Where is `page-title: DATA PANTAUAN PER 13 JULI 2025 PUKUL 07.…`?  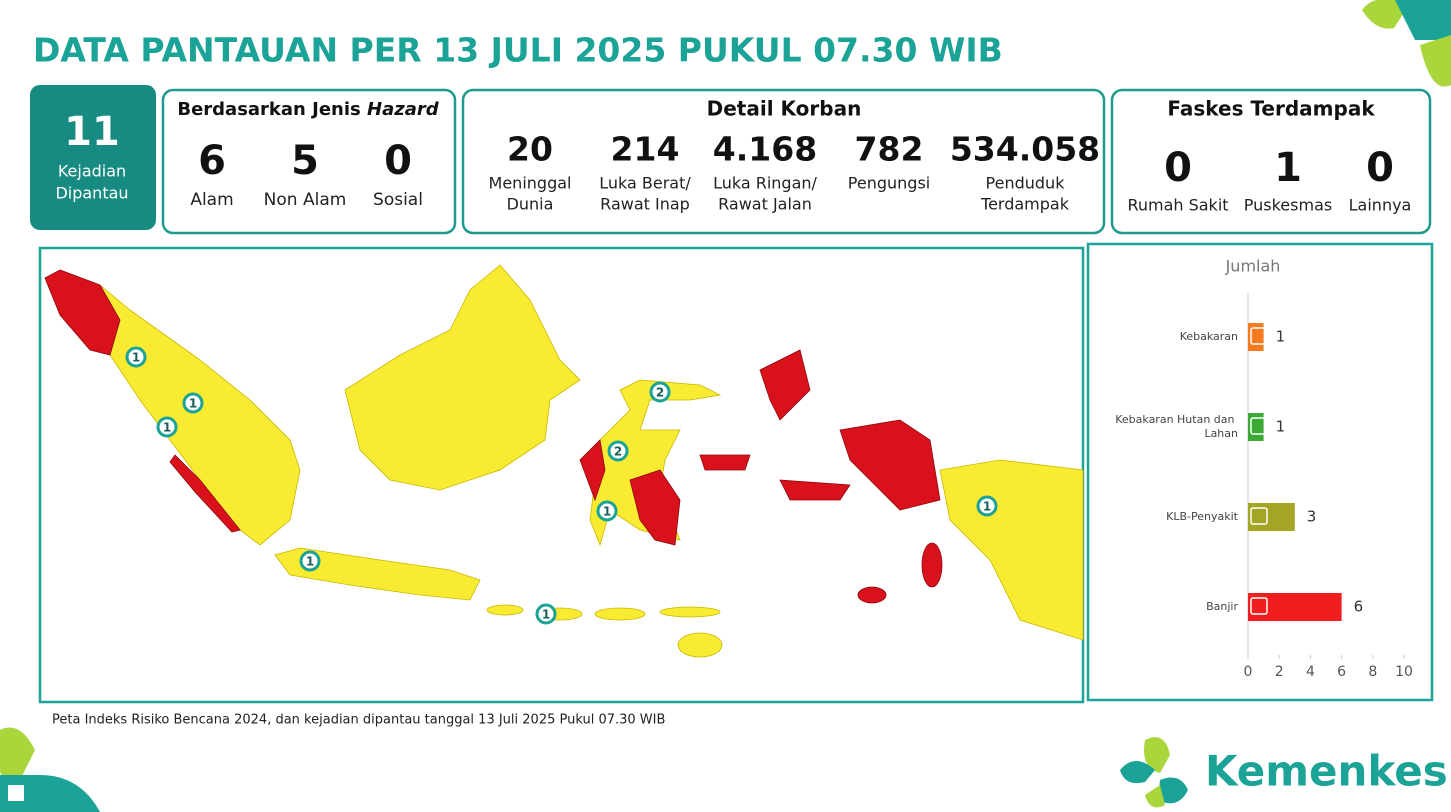
page-title: DATA PANTAUAN PER 13 JULI 2025 PUKUL 07.… is located at coordinates (518, 50).